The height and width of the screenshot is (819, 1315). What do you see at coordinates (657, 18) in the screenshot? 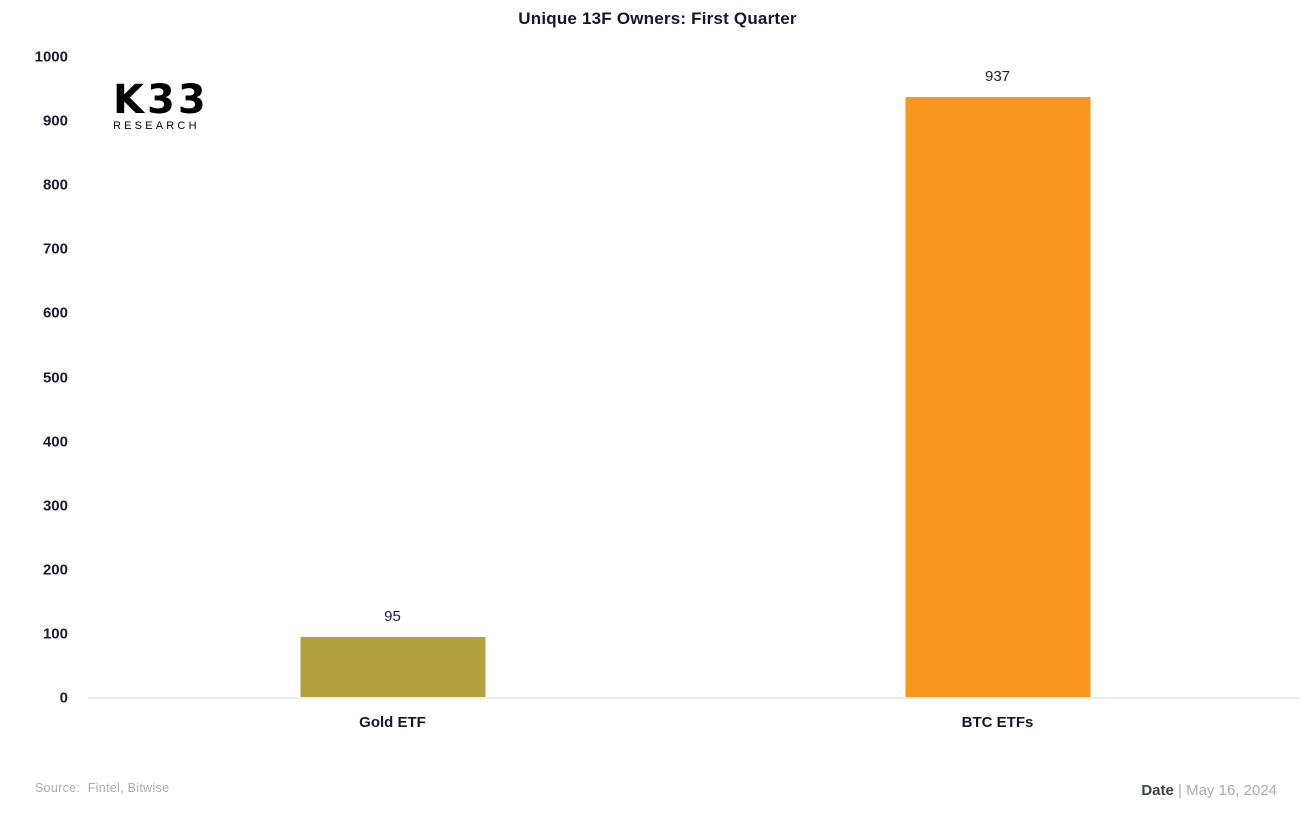
I see `chart-title: Unique 13F Owners: First Quarter` at bounding box center [657, 18].